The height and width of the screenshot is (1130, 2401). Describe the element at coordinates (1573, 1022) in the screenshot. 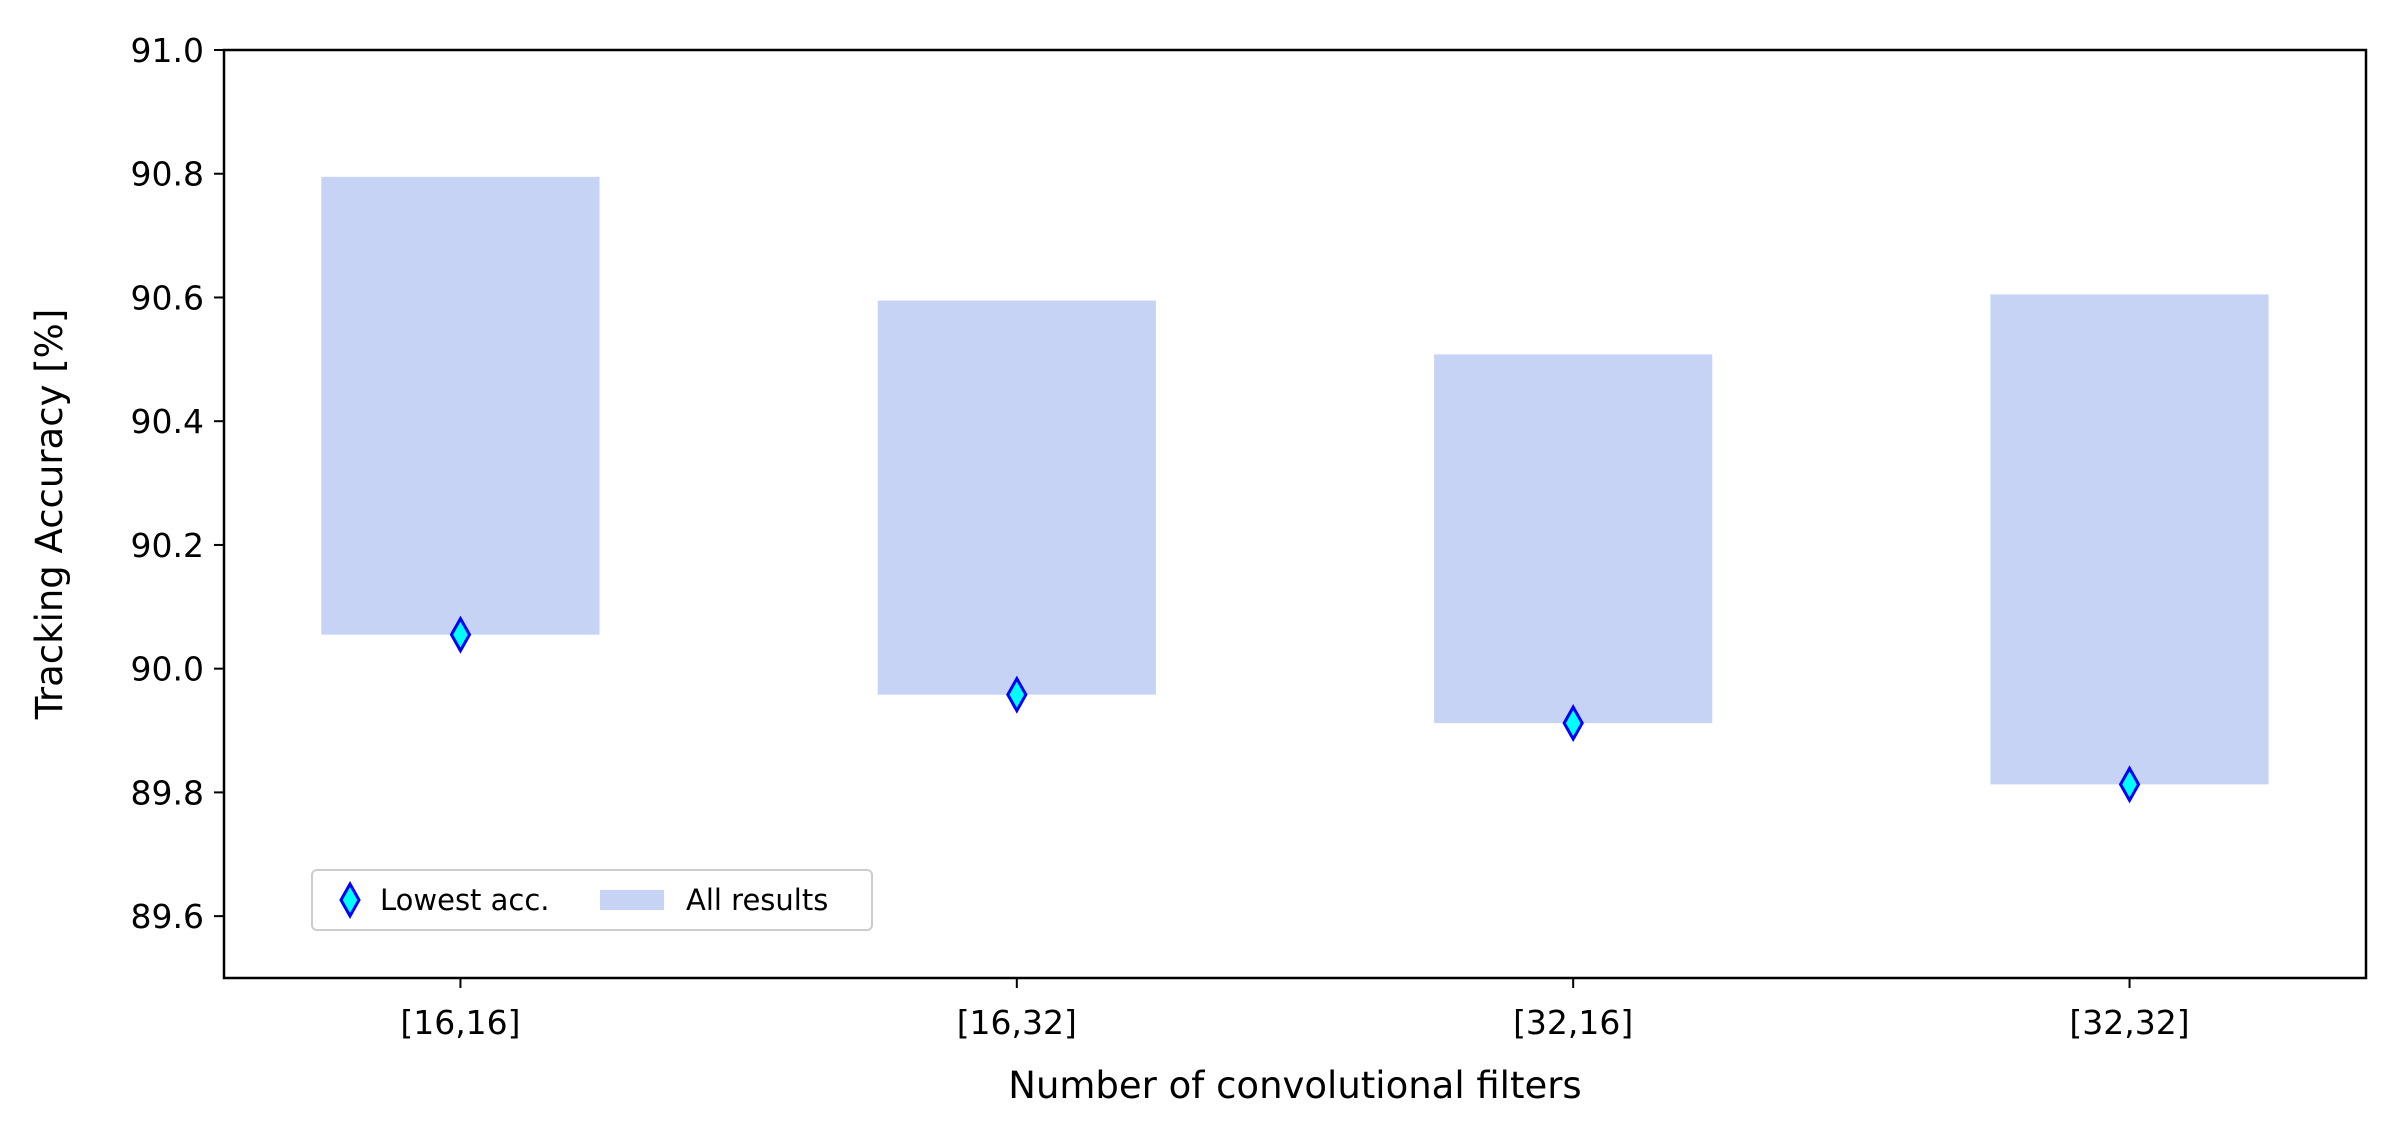

I see `x-tick-label: [32,16]` at that location.